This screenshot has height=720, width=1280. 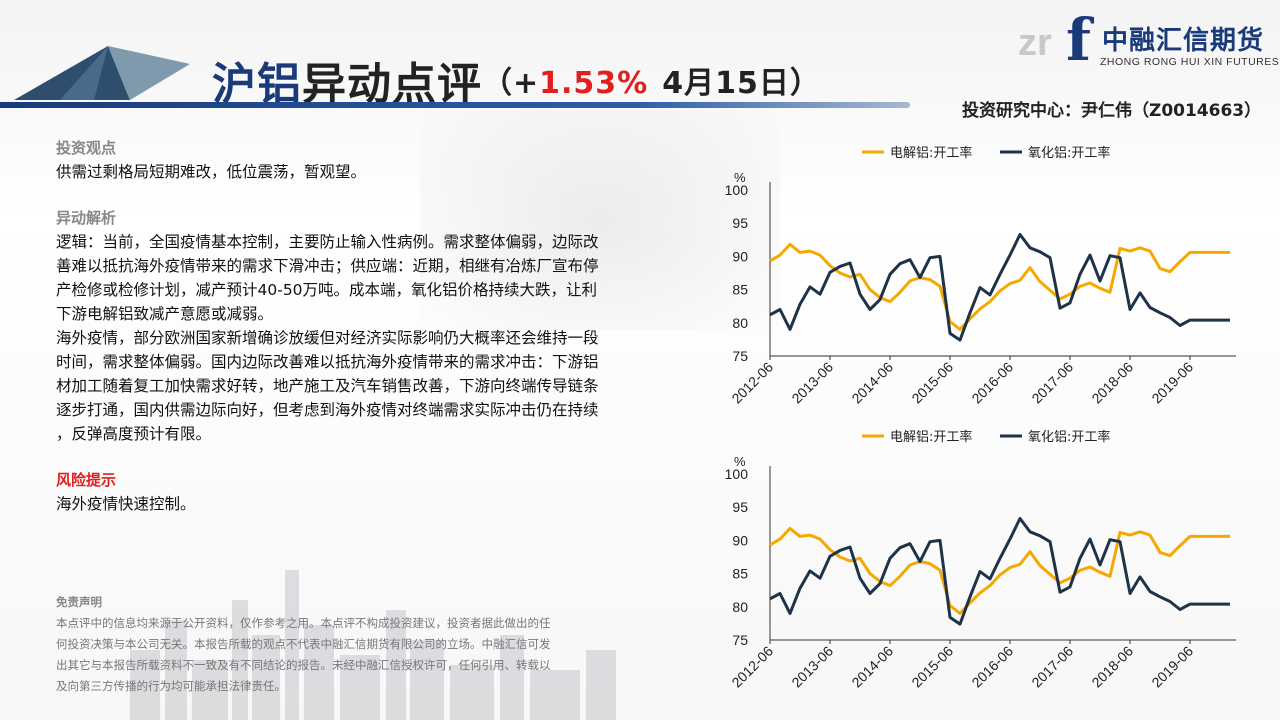 What do you see at coordinates (134, 434) in the screenshot?
I see `text-line: ，反弹高度预计有限。` at bounding box center [134, 434].